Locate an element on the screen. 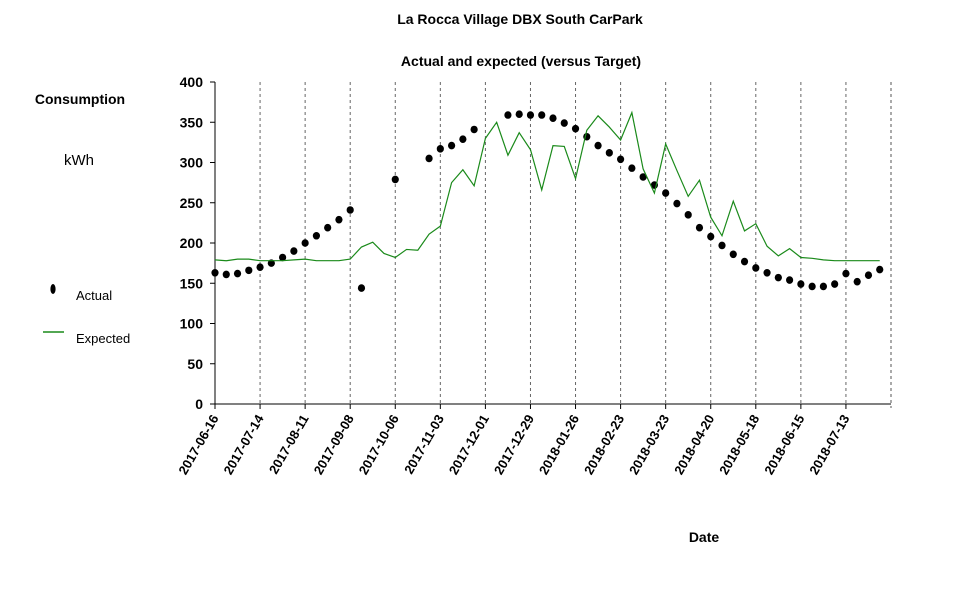 This screenshot has width=967, height=589. x-tick-label: 2018-06-15 is located at coordinates (784, 444).